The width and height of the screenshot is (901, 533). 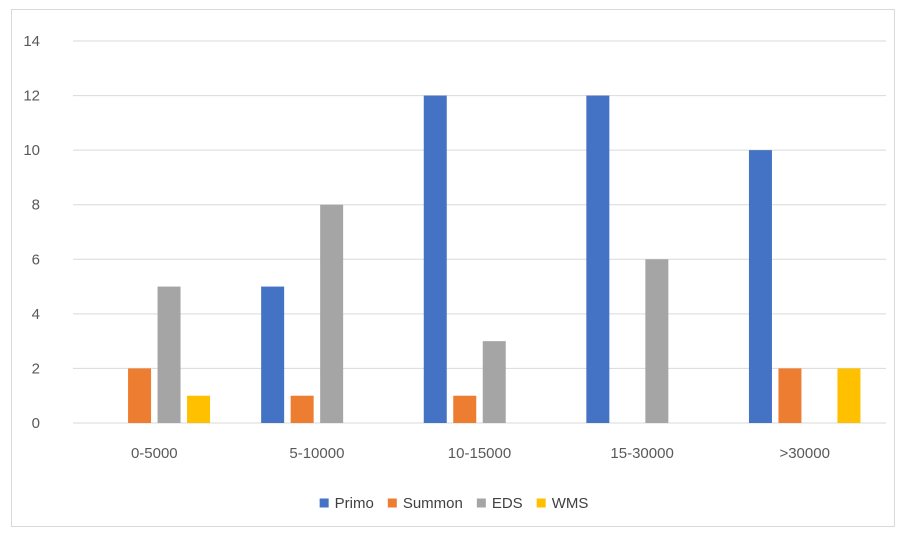 I want to click on y-tick-label: 10, so click(x=31, y=150).